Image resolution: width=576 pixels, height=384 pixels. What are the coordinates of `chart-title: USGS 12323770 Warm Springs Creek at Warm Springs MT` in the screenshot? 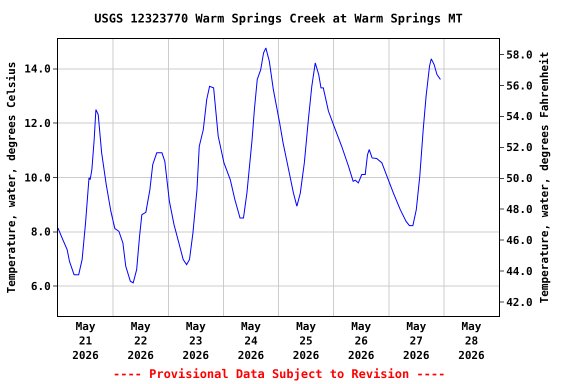 It's located at (278, 18).